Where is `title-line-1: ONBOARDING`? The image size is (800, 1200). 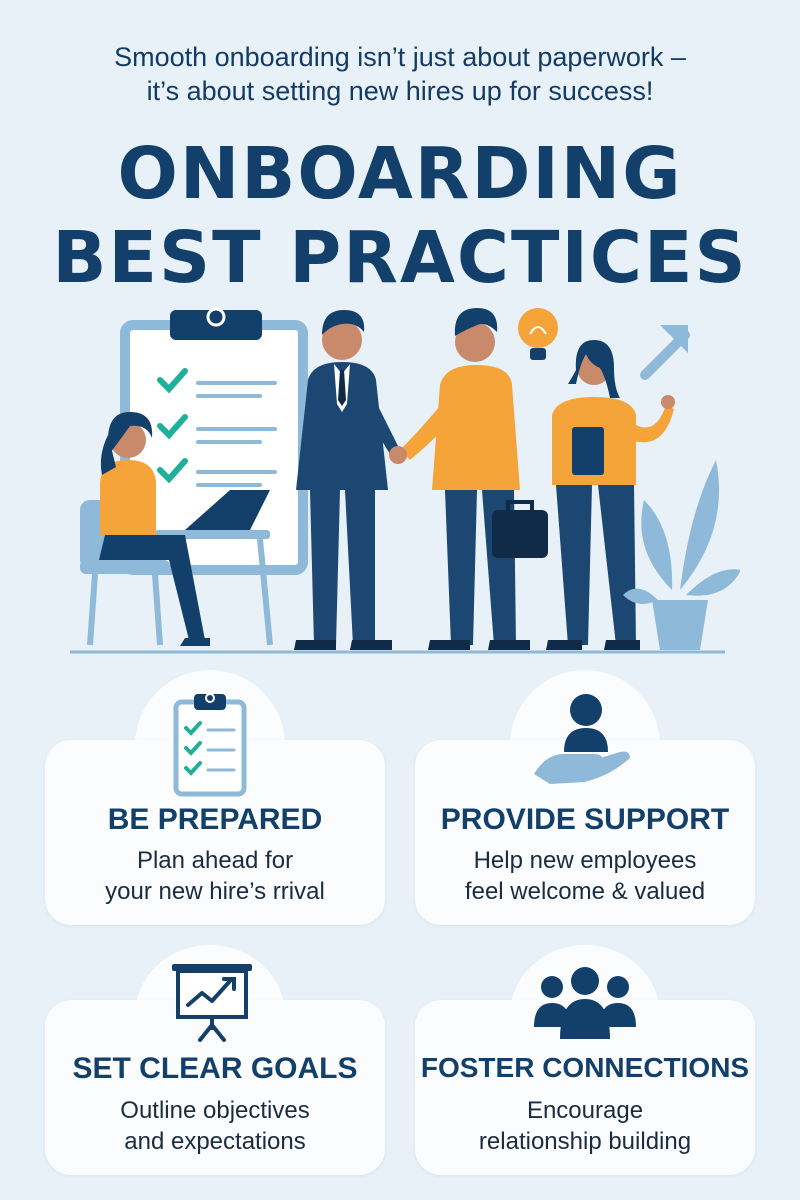 title-line-1: ONBOARDING is located at coordinates (400, 173).